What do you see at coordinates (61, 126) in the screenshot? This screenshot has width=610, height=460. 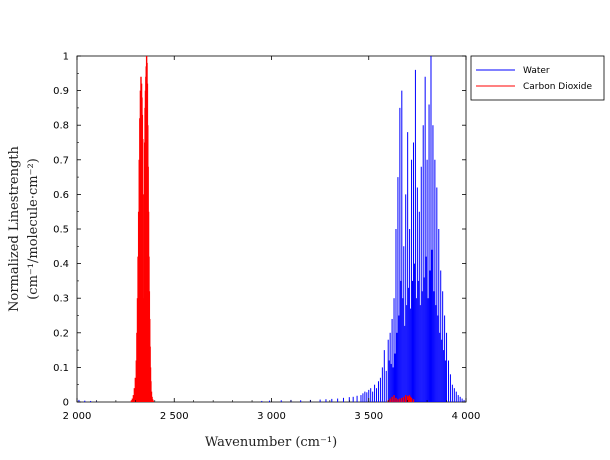 I see `y-tick-label-8: 0.8` at bounding box center [61, 126].